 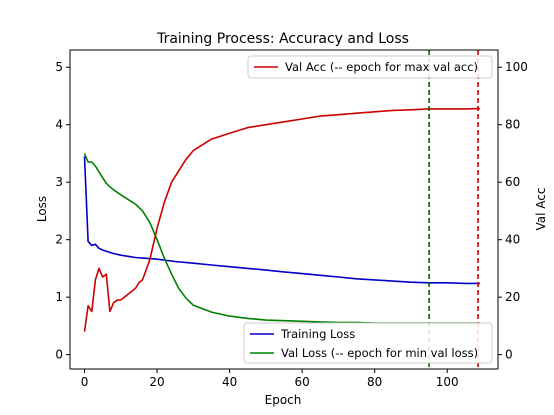 What do you see at coordinates (59, 240) in the screenshot?
I see `y-left-tick-label: 2` at bounding box center [59, 240].